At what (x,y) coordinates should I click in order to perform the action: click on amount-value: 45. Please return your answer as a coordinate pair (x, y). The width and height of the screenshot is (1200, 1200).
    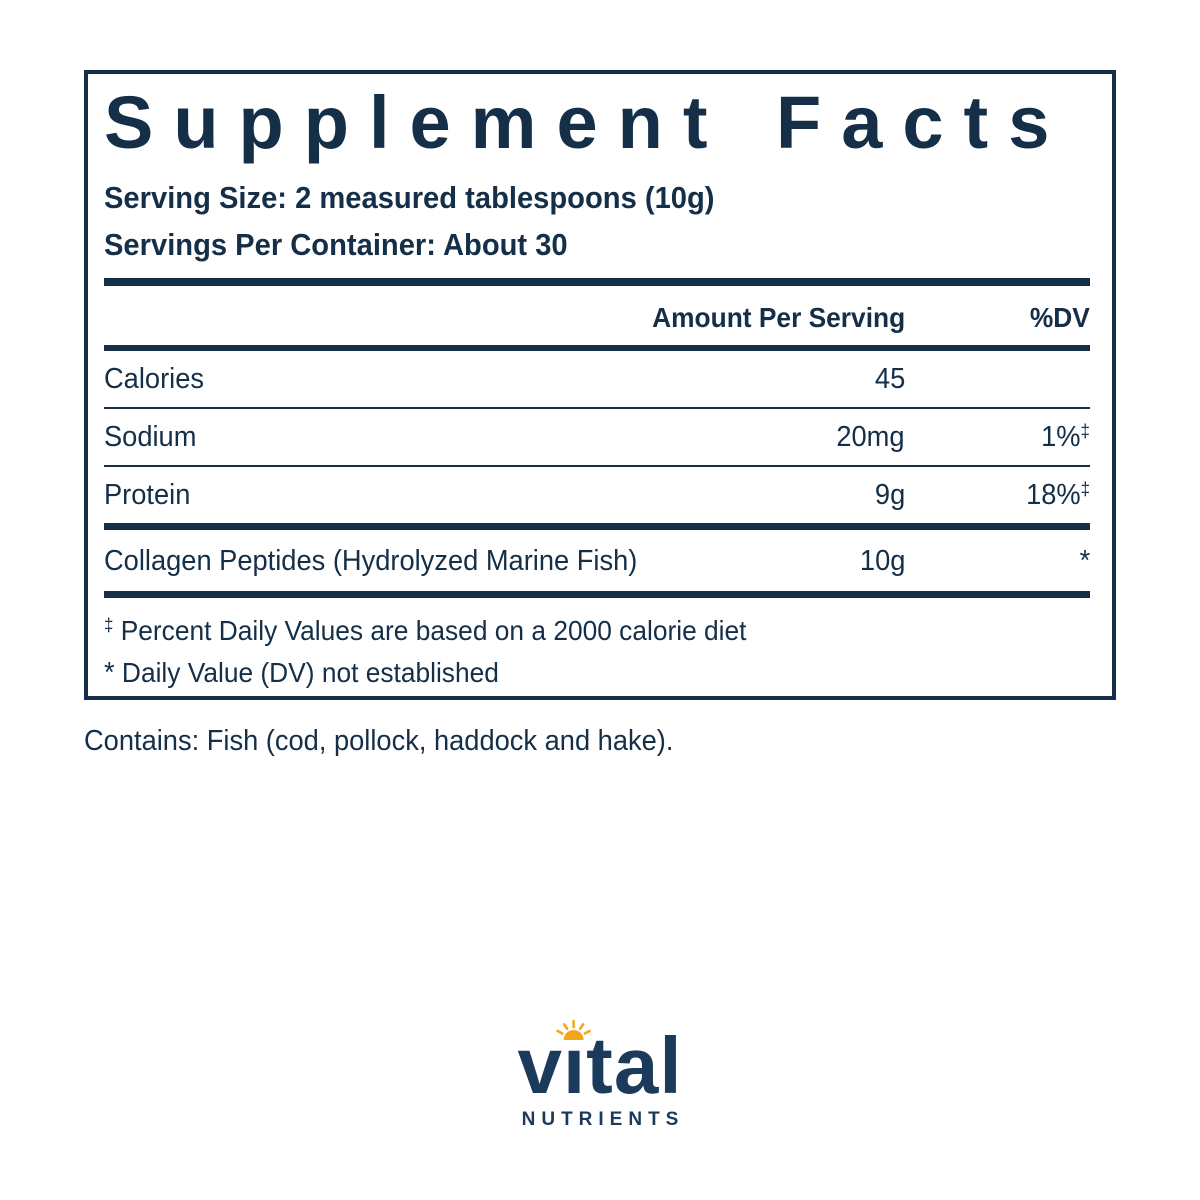
    Looking at the image, I should click on (889, 379).